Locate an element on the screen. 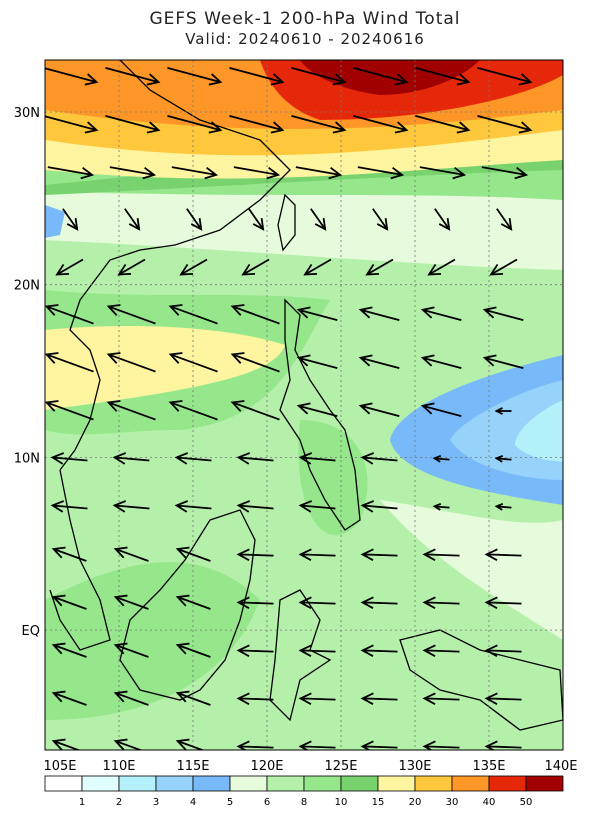  colorbar-label: 30 is located at coordinates (452, 802).